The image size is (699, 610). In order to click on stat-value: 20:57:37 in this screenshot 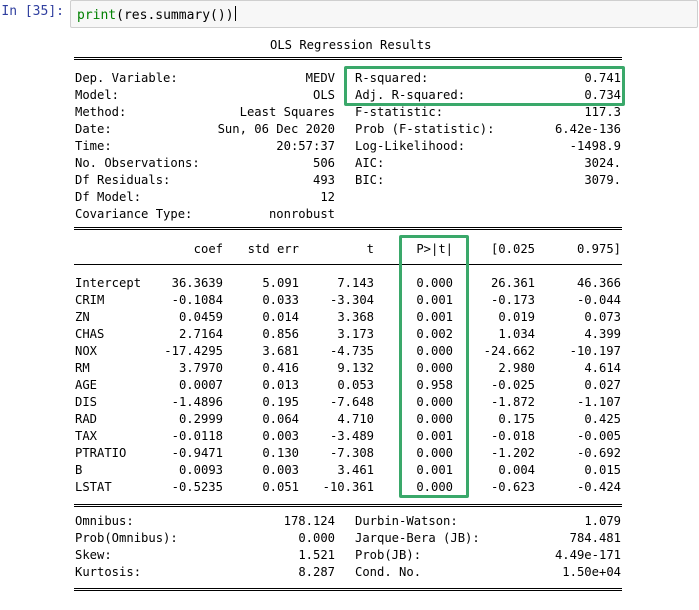, I will do `click(305, 146)`.